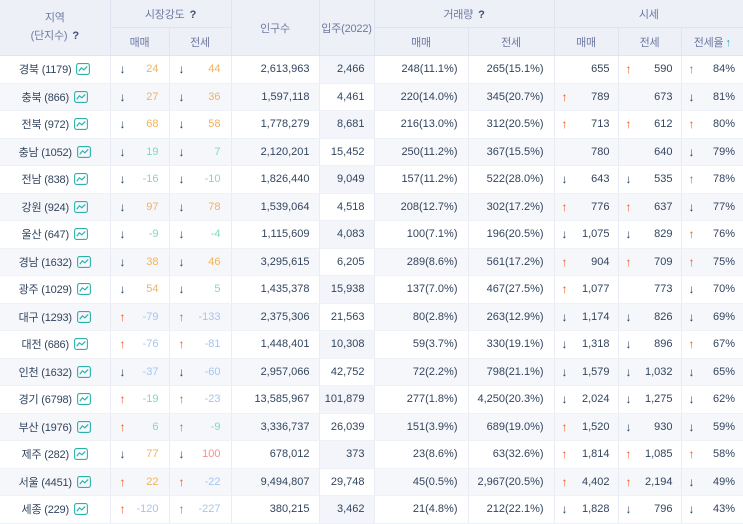  Describe the element at coordinates (45, 262) in the screenshot. I see `region-link: 경남 (1632)` at that location.